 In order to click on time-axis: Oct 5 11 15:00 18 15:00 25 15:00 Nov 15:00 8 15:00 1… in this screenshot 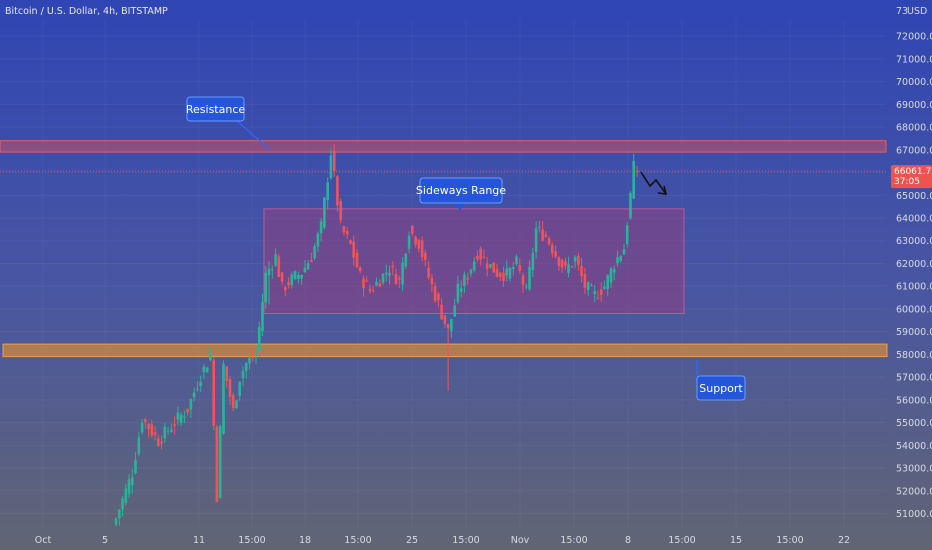, I will do `click(442, 540)`.